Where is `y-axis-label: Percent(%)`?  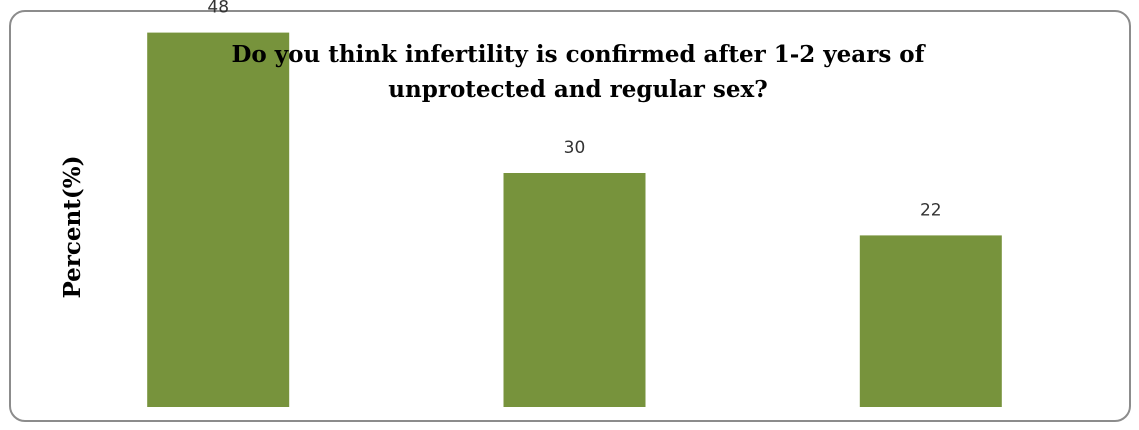 y-axis-label: Percent(%) is located at coordinates (72, 226).